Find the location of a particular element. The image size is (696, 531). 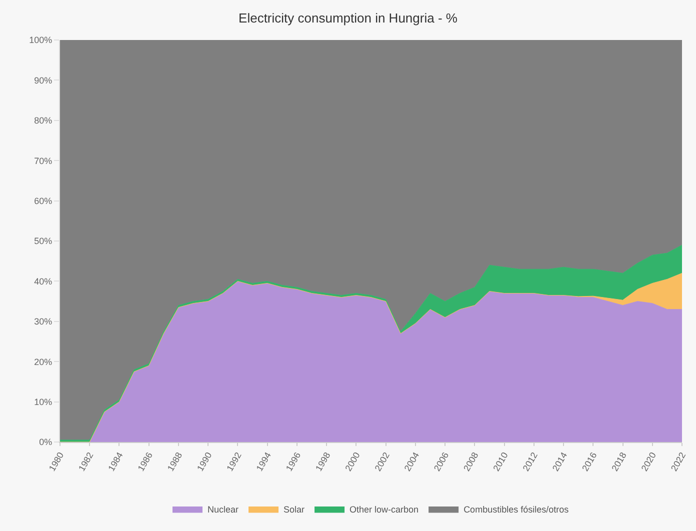

y-tick-label: 0% is located at coordinates (45, 442).